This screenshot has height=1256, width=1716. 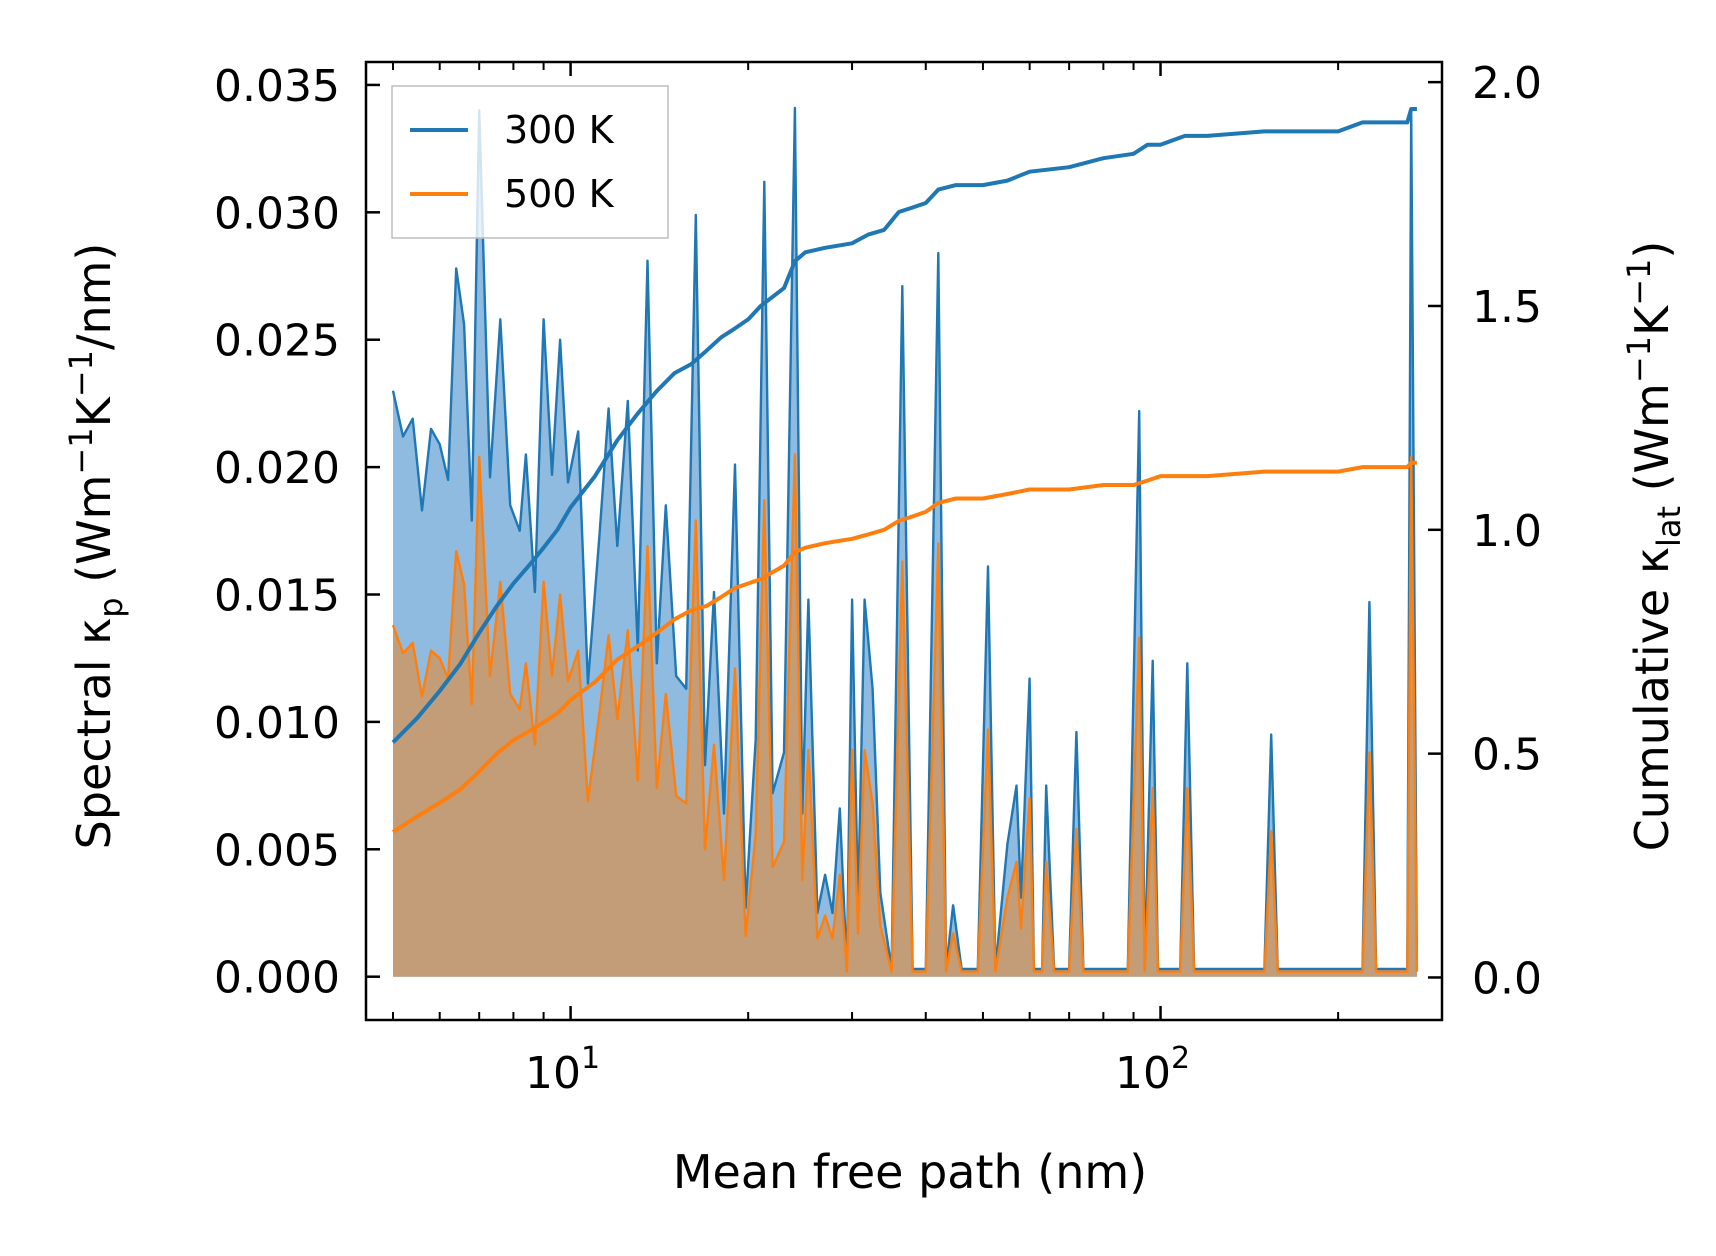 I want to click on left-y-tick-label: 0.005, so click(x=277, y=850).